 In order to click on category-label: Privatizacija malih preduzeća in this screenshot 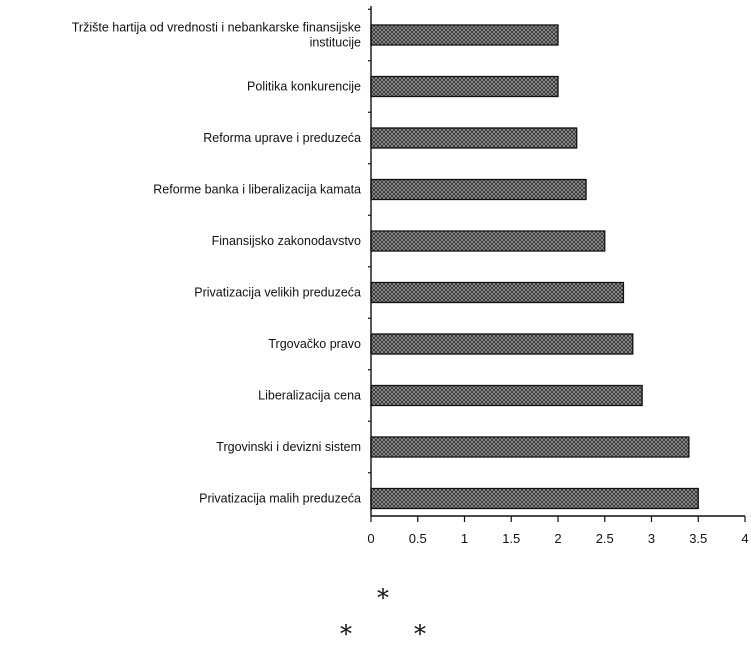, I will do `click(280, 499)`.